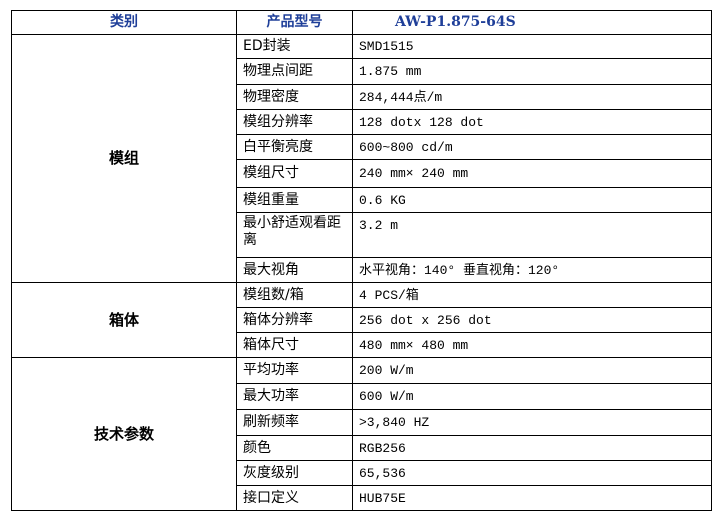  I want to click on spec-value: SMD1515, so click(532, 46).